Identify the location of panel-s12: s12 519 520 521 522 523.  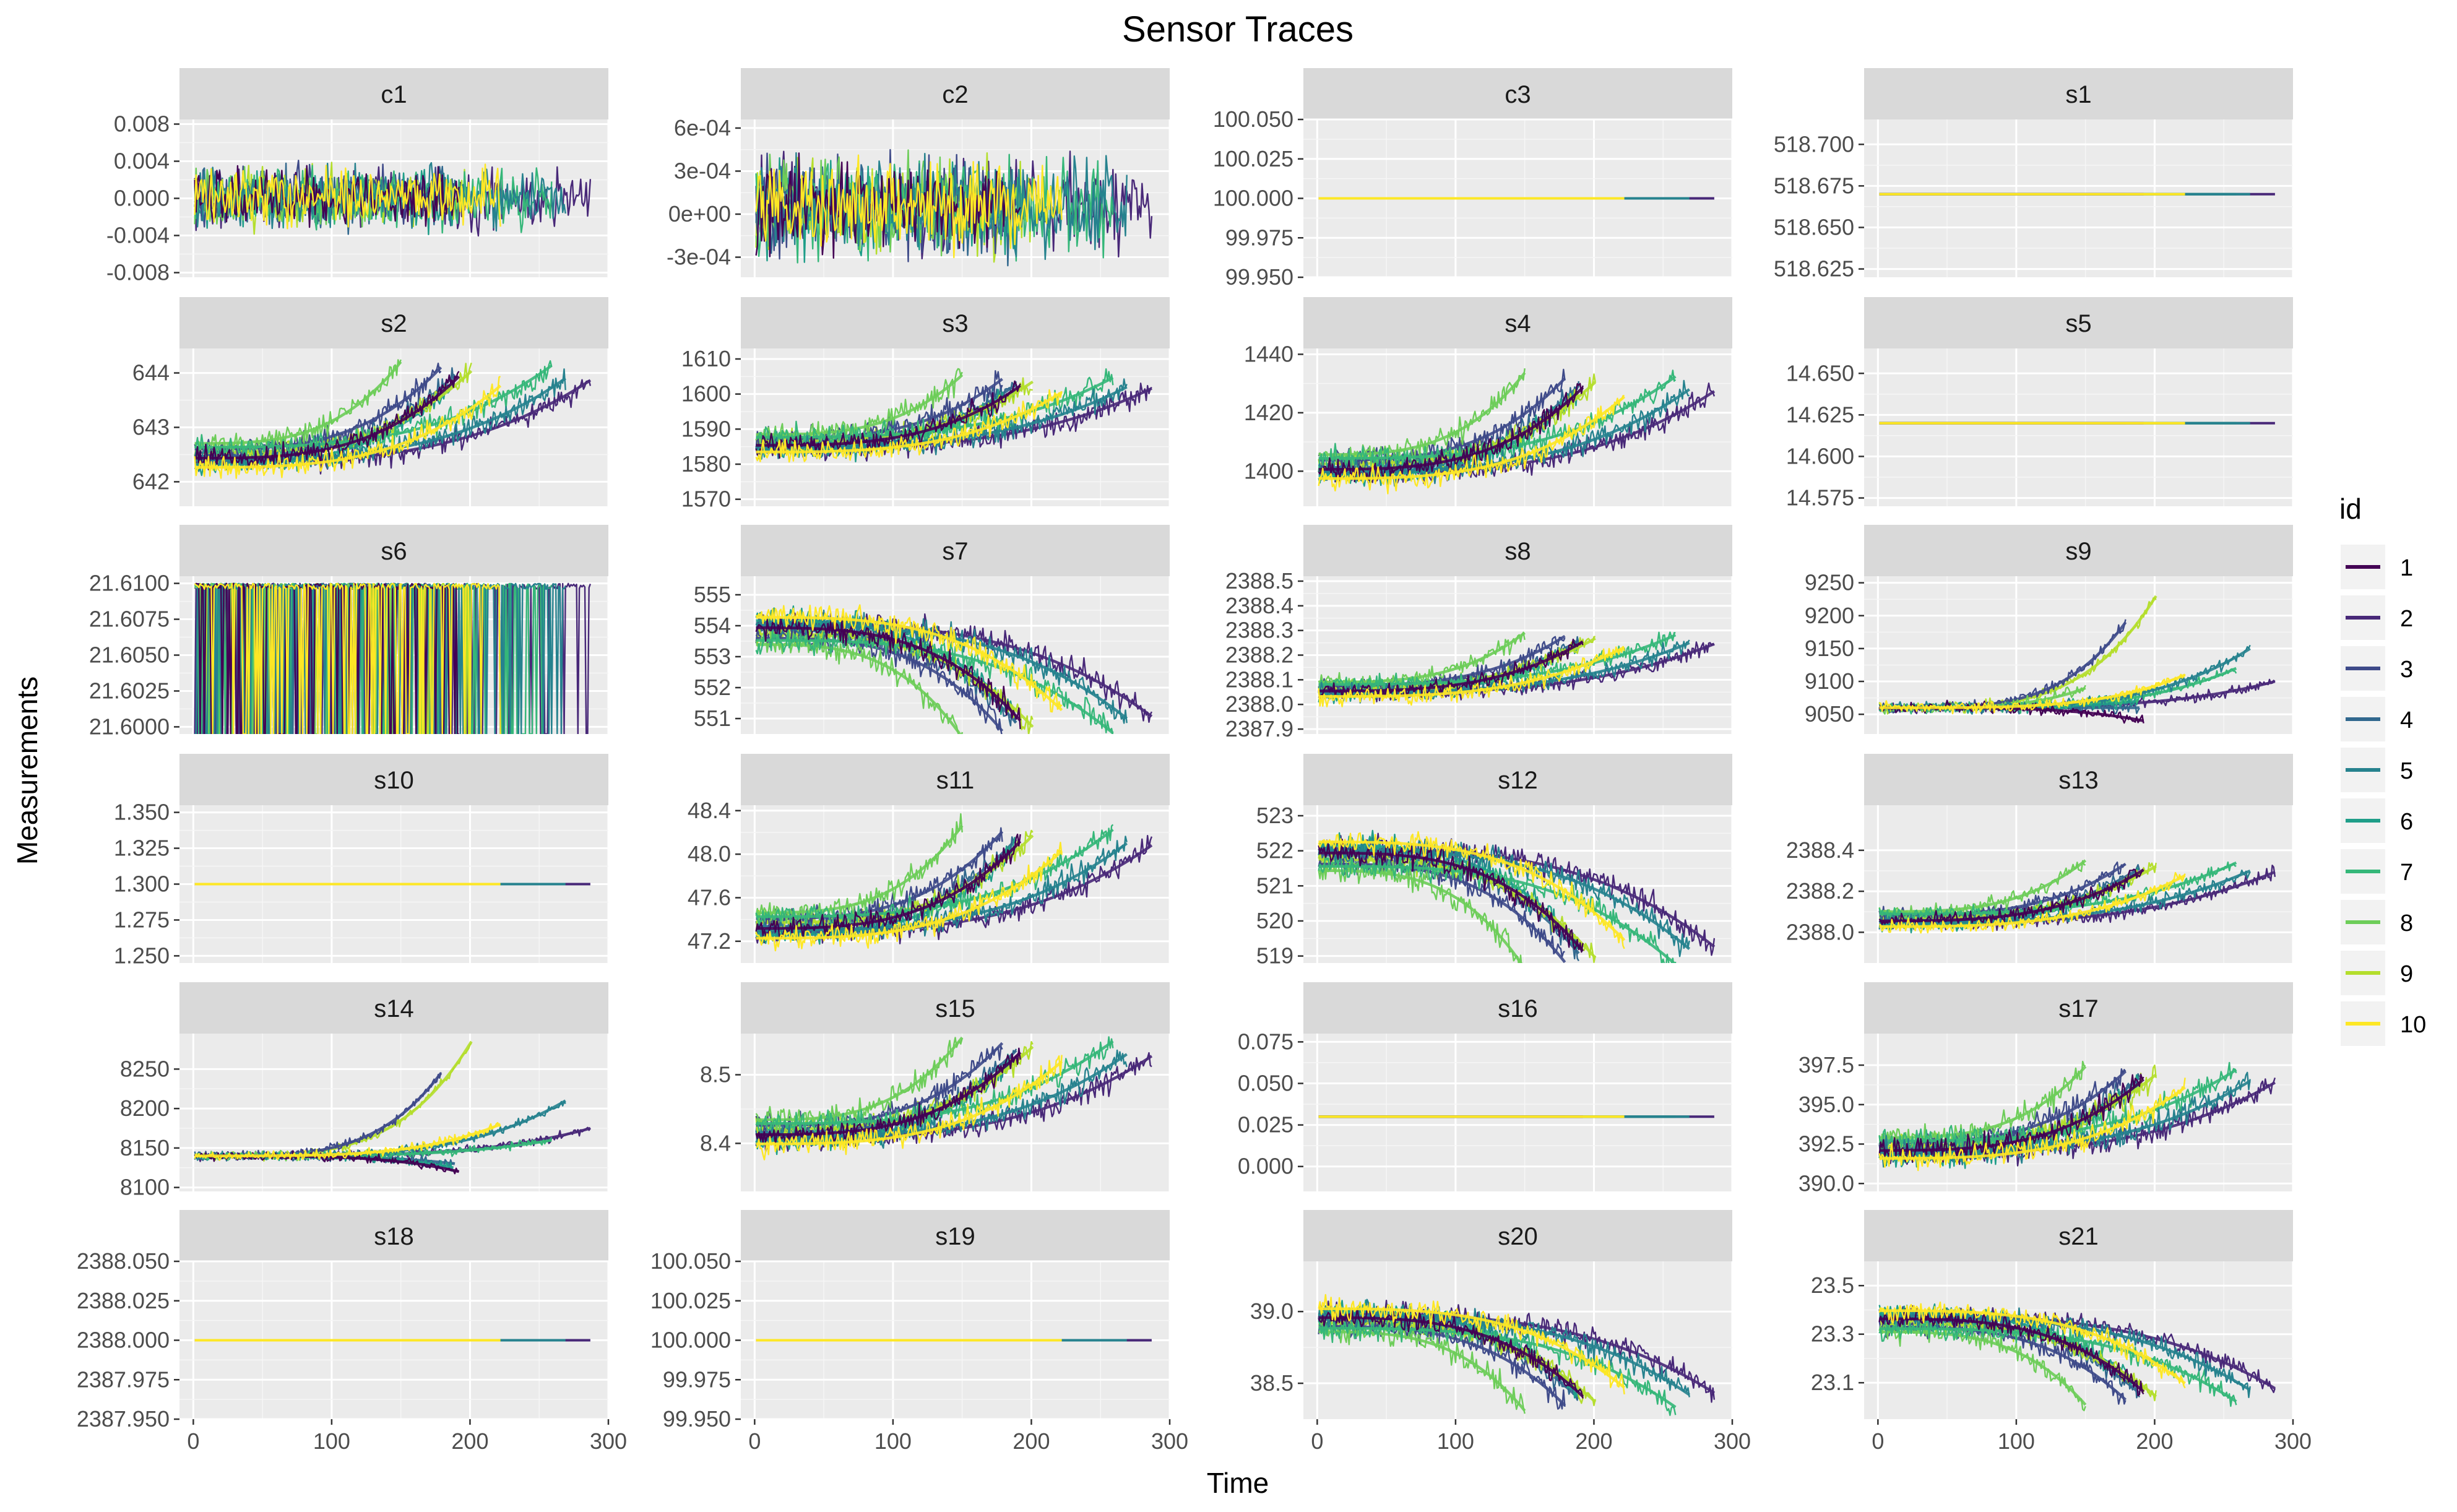
(1495, 861).